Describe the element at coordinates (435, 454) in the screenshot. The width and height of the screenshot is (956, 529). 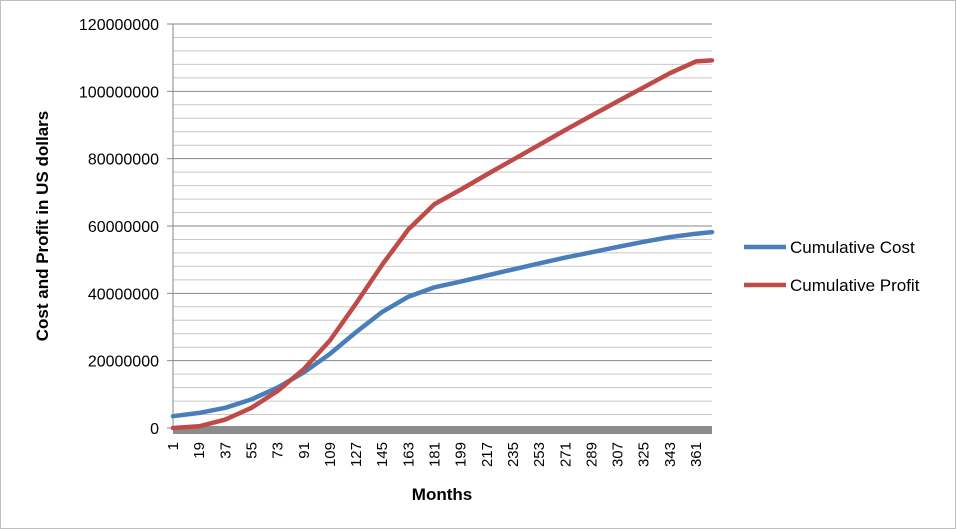
I see `x-tick-label: 181` at that location.